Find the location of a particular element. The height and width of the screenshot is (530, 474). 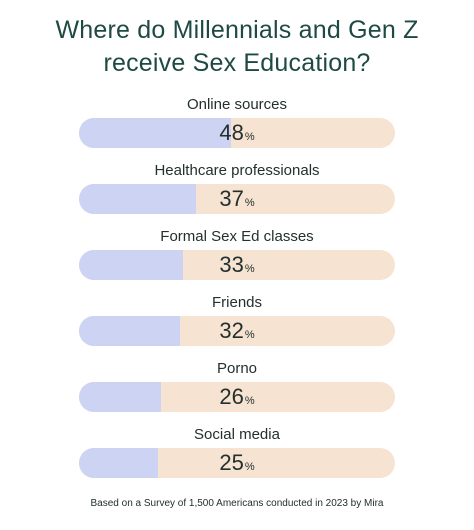

category-label: Friends is located at coordinates (237, 302).